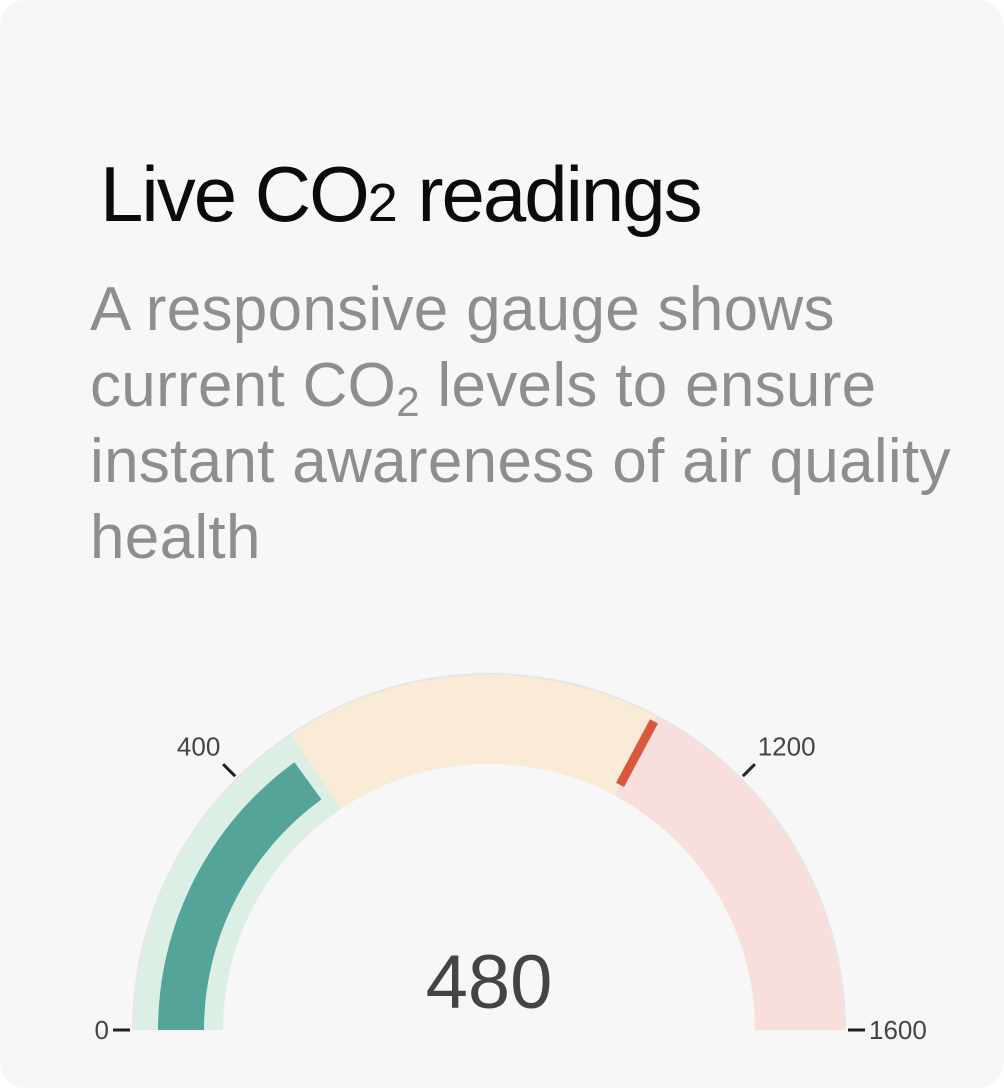 This screenshot has height=1088, width=1004. What do you see at coordinates (382, 203) in the screenshot?
I see `title-subscript: 2` at bounding box center [382, 203].